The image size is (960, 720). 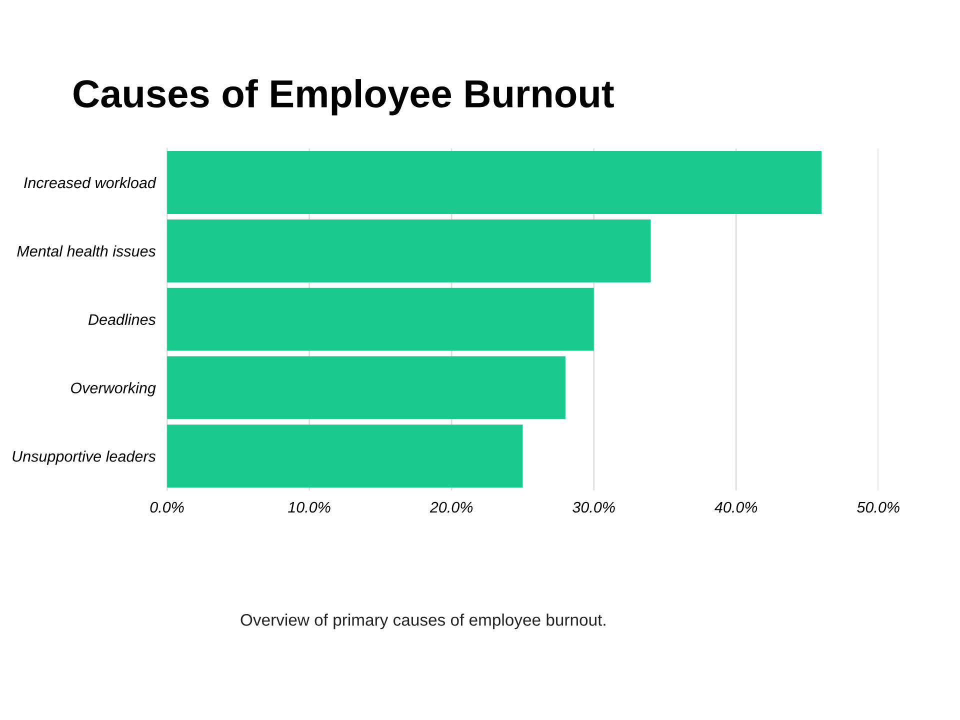 I want to click on text: Overview of primary causes of employee burnout., so click(x=423, y=622).